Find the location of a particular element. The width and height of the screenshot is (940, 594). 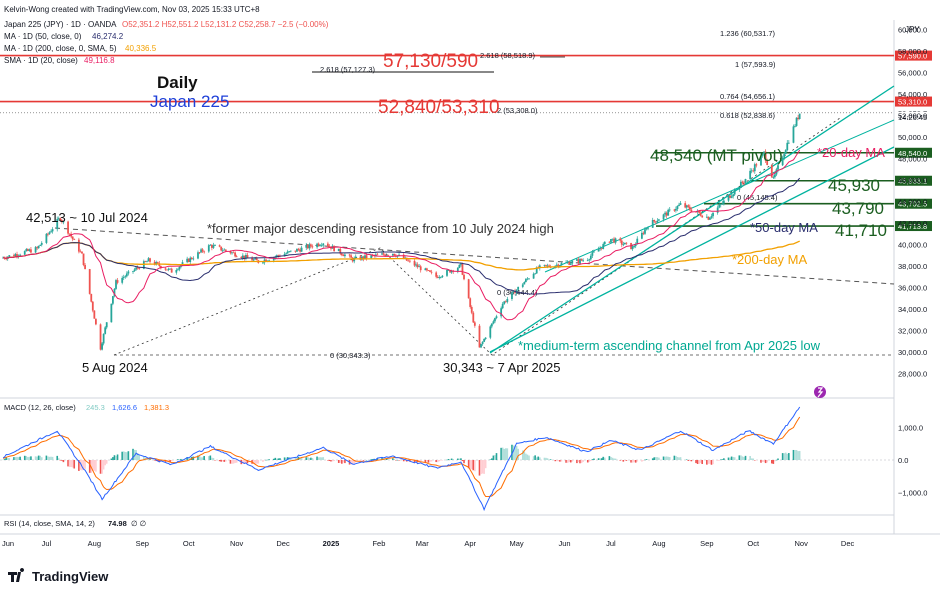

macd-legend: MACD (12, 26, close) is located at coordinates (40, 407).